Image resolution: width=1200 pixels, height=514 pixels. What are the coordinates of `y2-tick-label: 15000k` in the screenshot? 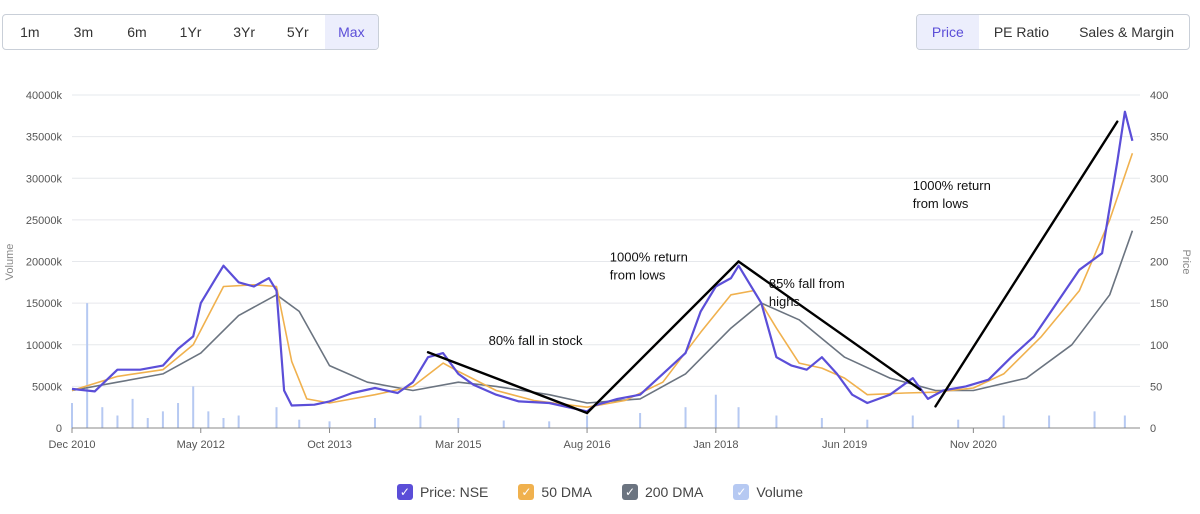 It's located at (44, 304).